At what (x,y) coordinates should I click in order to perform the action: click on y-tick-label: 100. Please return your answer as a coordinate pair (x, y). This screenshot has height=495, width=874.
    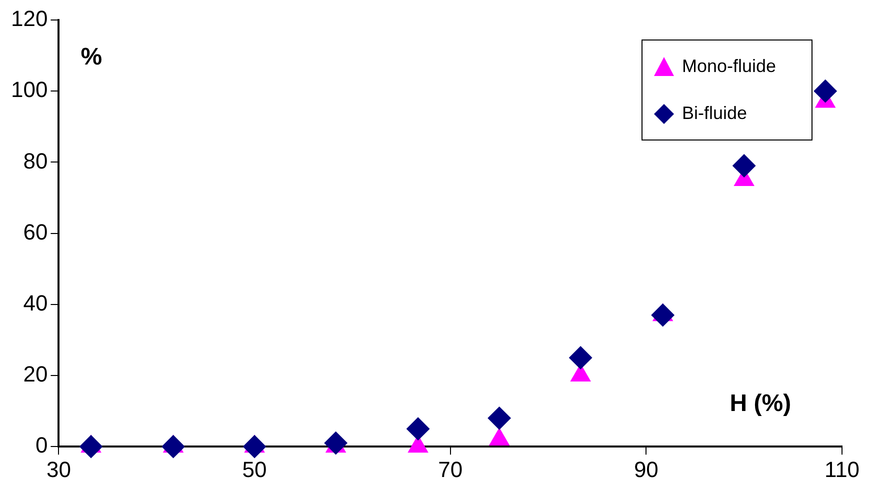
    Looking at the image, I should click on (29, 89).